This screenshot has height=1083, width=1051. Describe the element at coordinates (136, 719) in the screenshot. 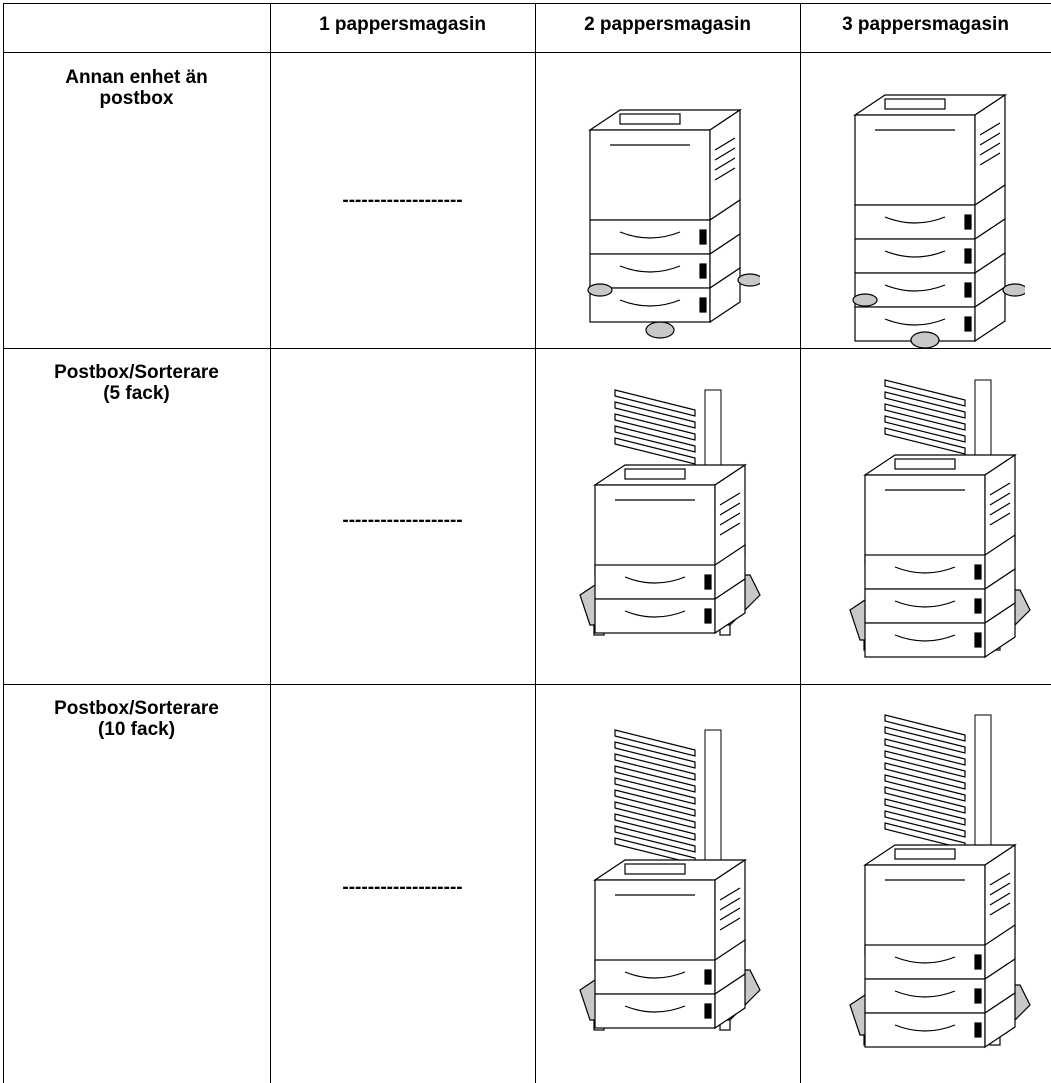

I see `row-label: Postbox/Sorterare (10 fack)` at that location.